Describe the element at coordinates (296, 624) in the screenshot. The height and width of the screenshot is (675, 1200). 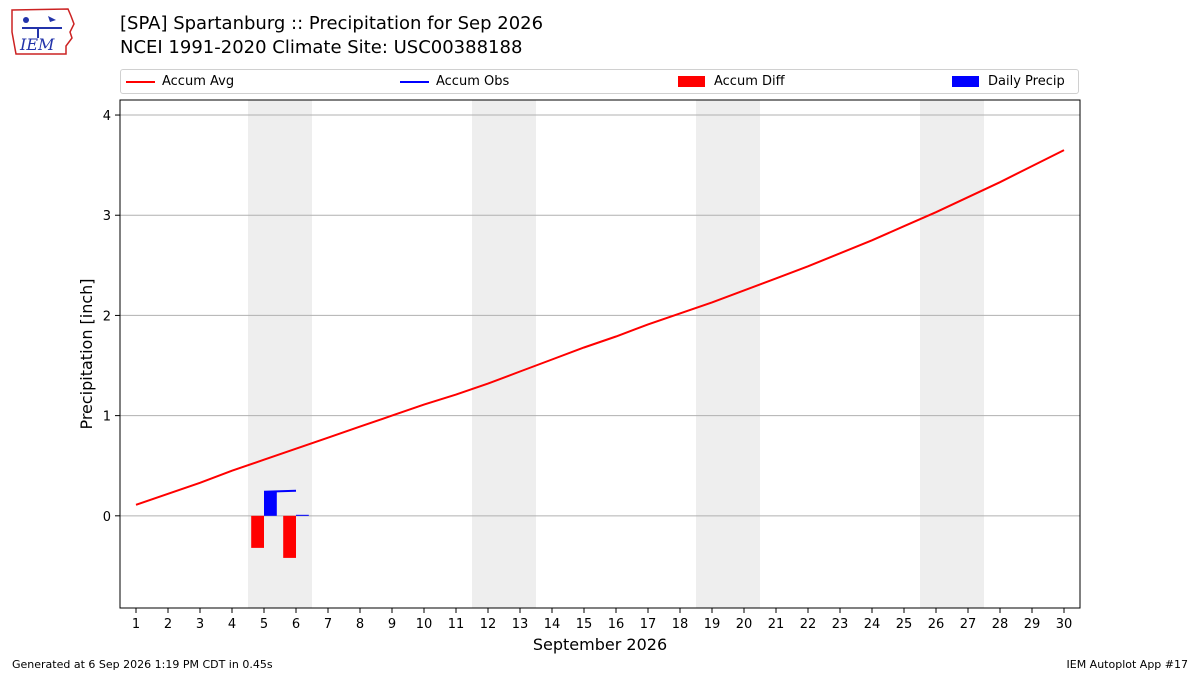
I see `x-tick-label: 6` at that location.